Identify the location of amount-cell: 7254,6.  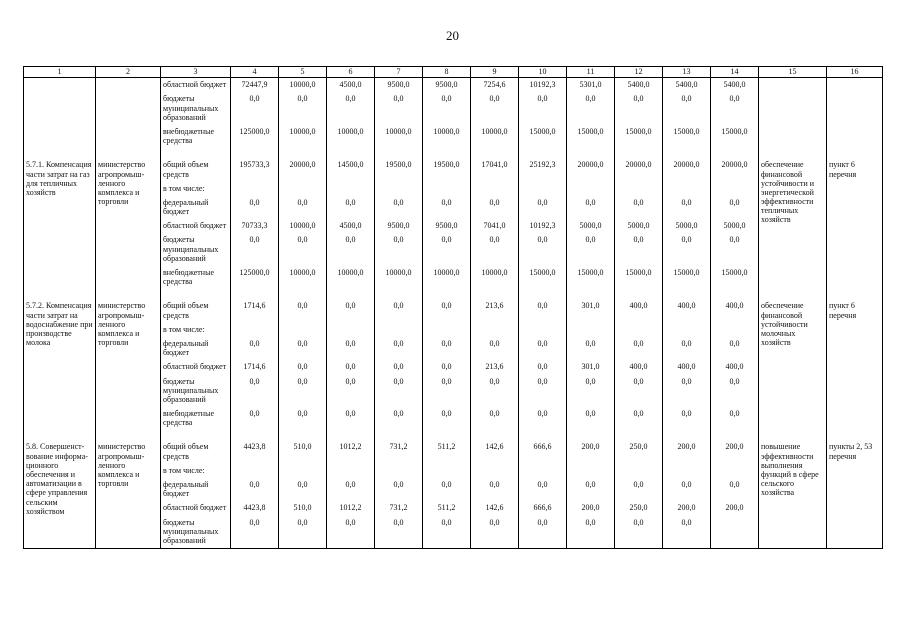
(494, 85).